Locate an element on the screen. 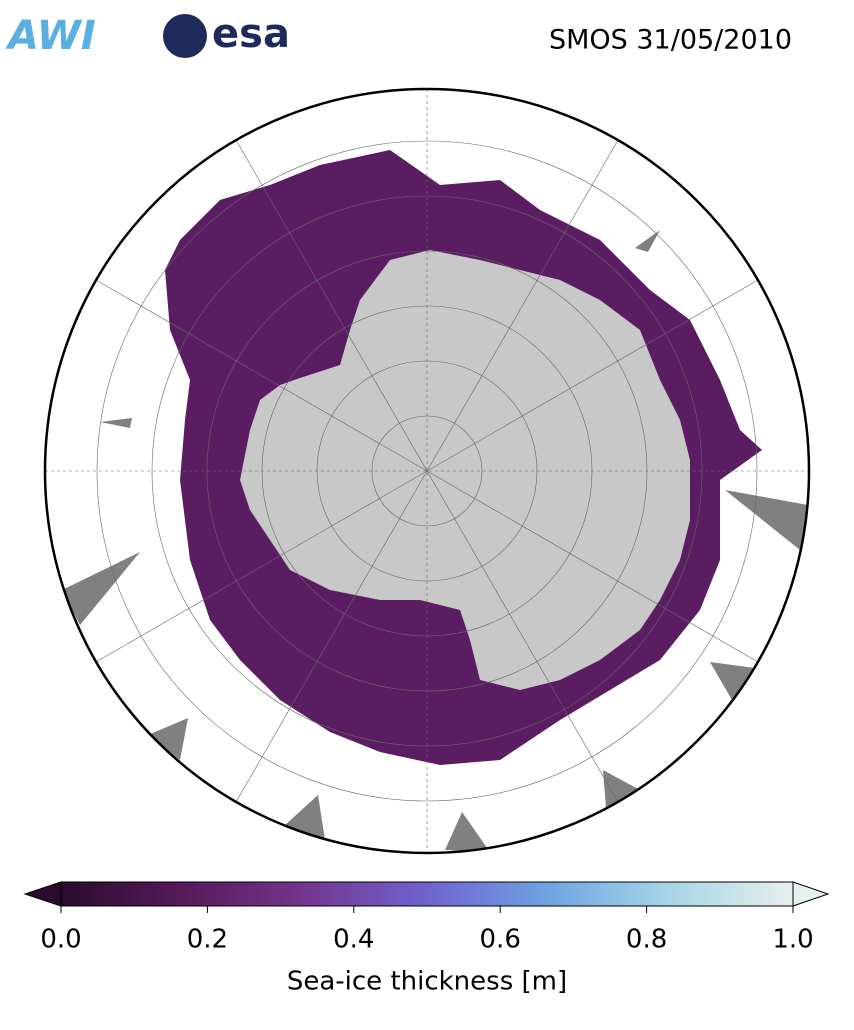  tick-label: 0.6 is located at coordinates (500, 940).